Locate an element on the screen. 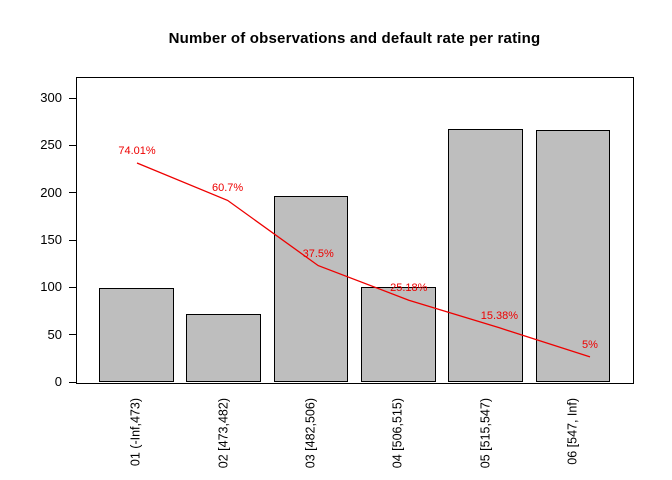  rate-label: 5% is located at coordinates (590, 344).